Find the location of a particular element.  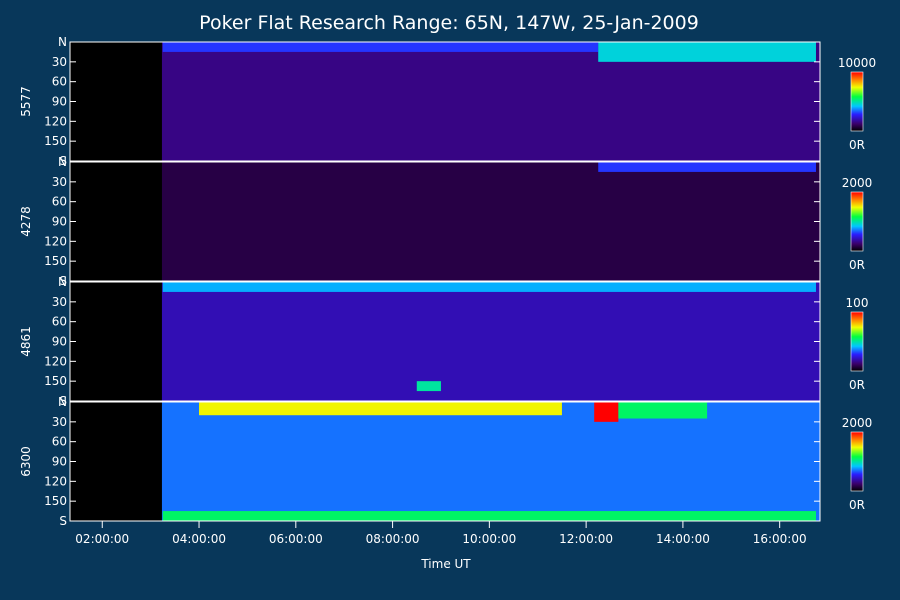

panel-wavelength-label: 4278 is located at coordinates (26, 221).